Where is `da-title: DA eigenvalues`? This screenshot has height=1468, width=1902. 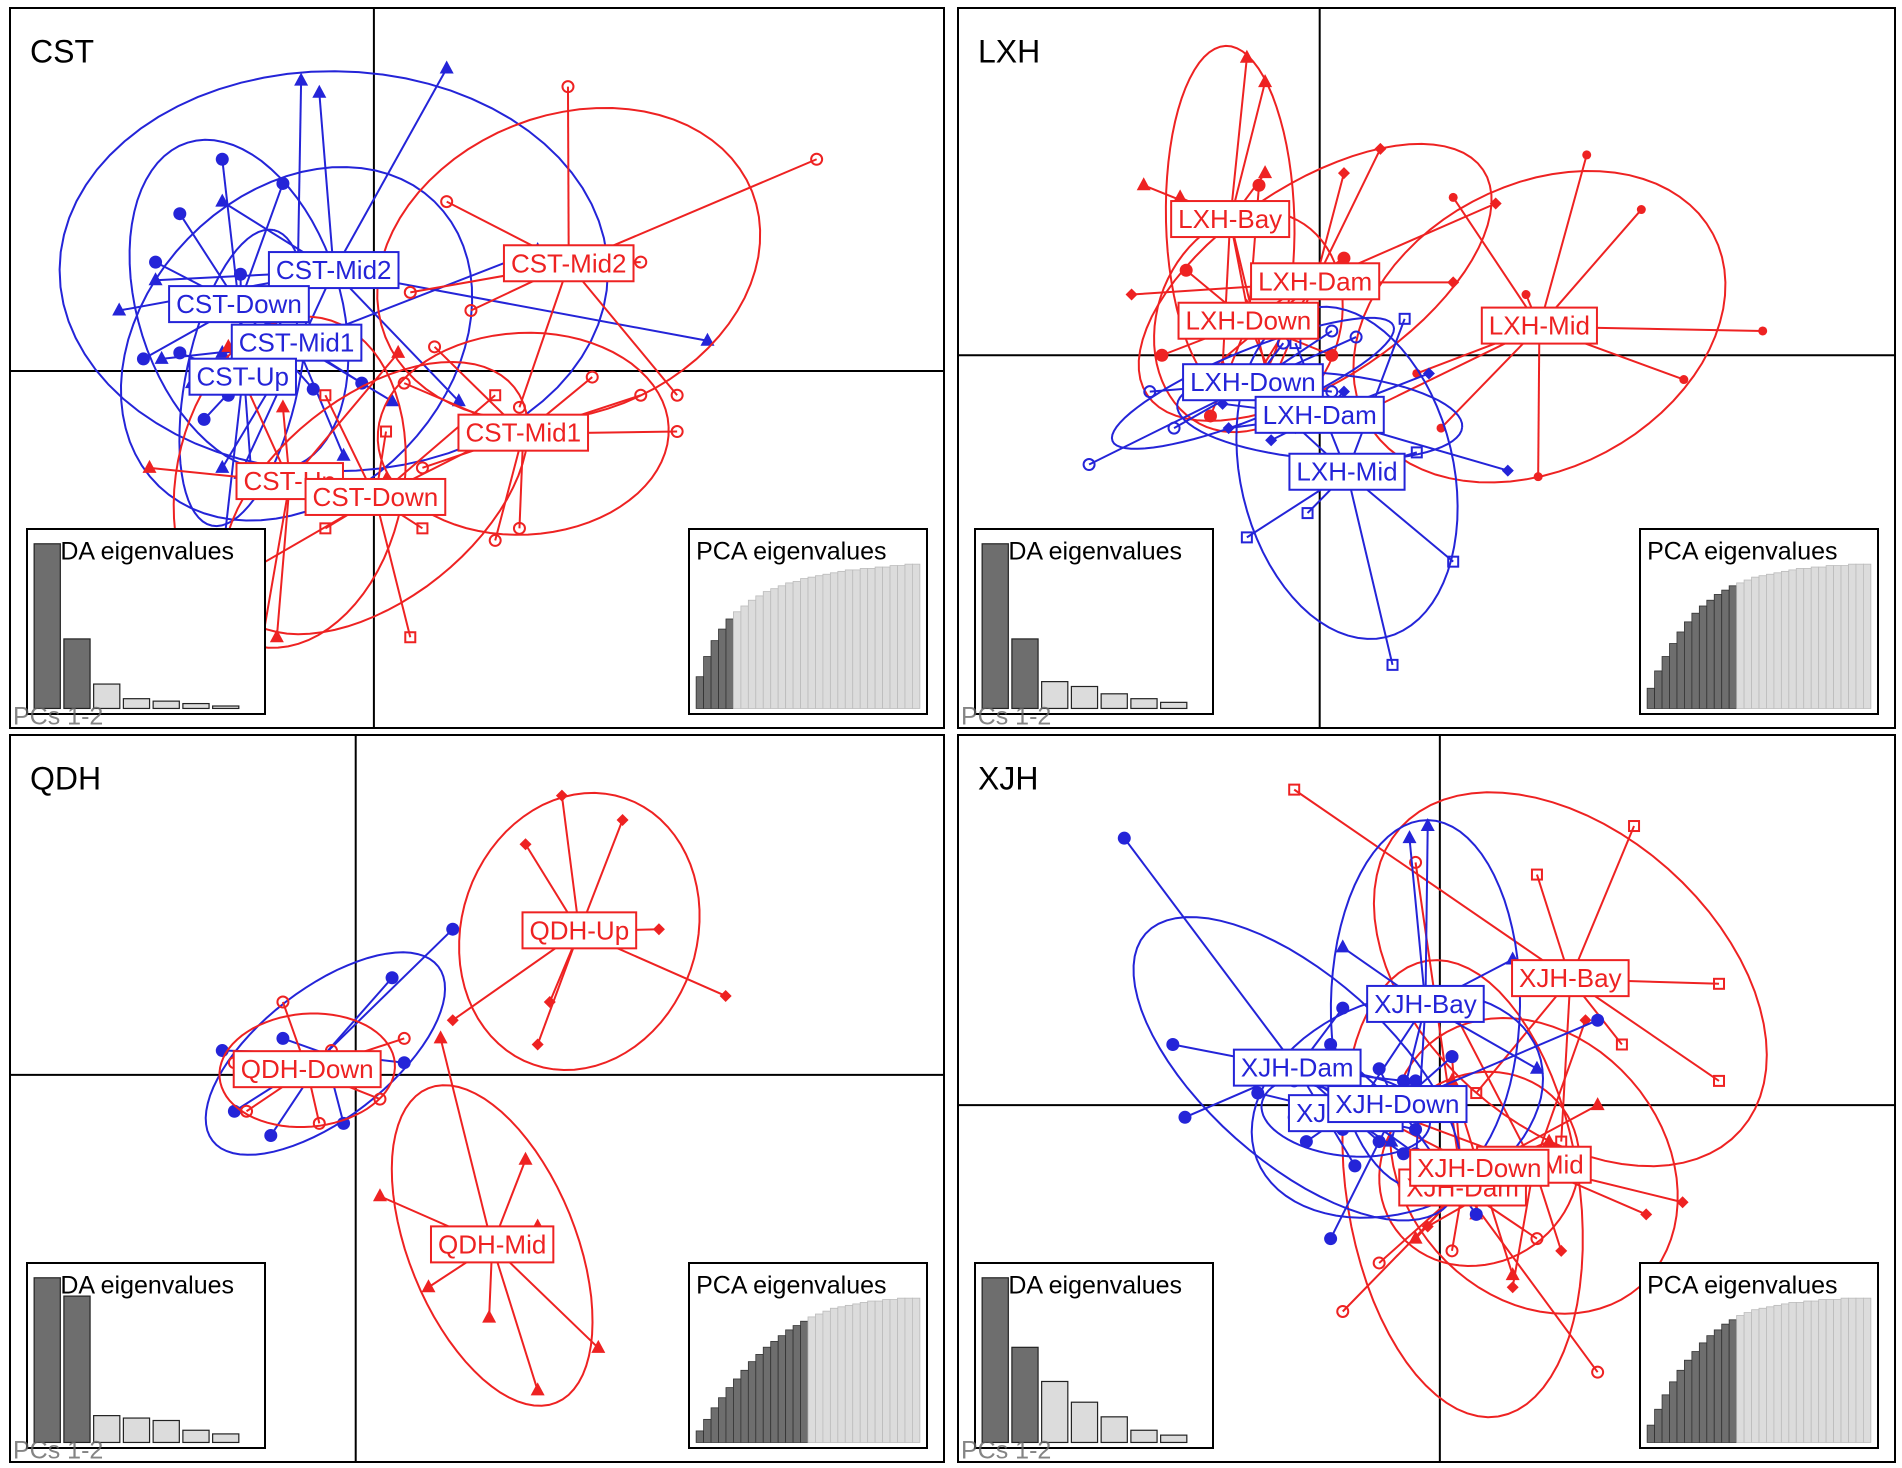 da-title: DA eigenvalues is located at coordinates (147, 552).